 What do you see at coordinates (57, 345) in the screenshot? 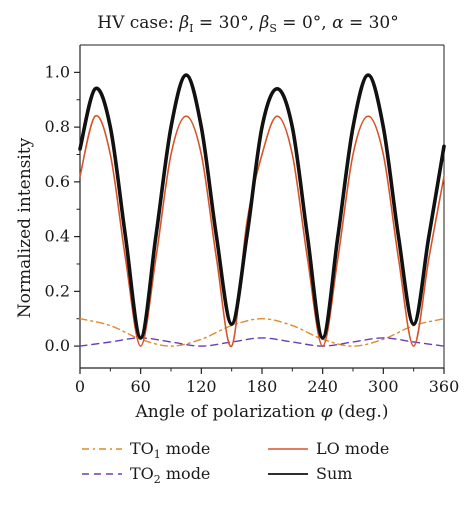
I see `y-tick-label: 0.0` at bounding box center [57, 345].